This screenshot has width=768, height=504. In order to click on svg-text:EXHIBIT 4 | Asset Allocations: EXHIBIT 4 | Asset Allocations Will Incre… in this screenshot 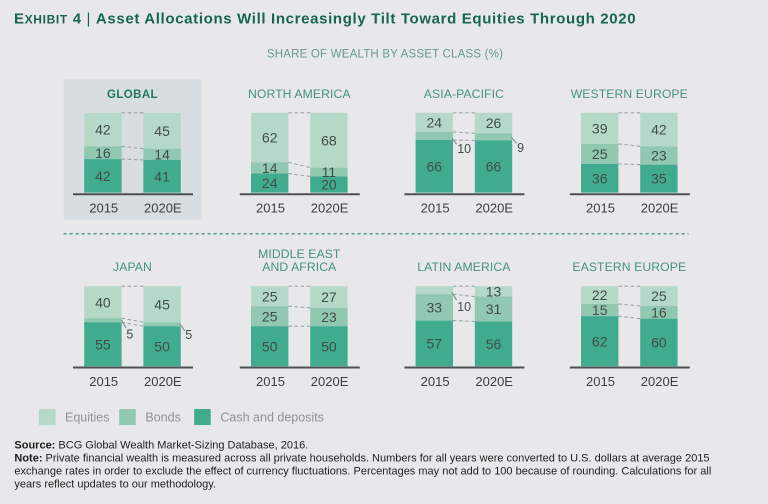, I will do `click(325, 19)`.